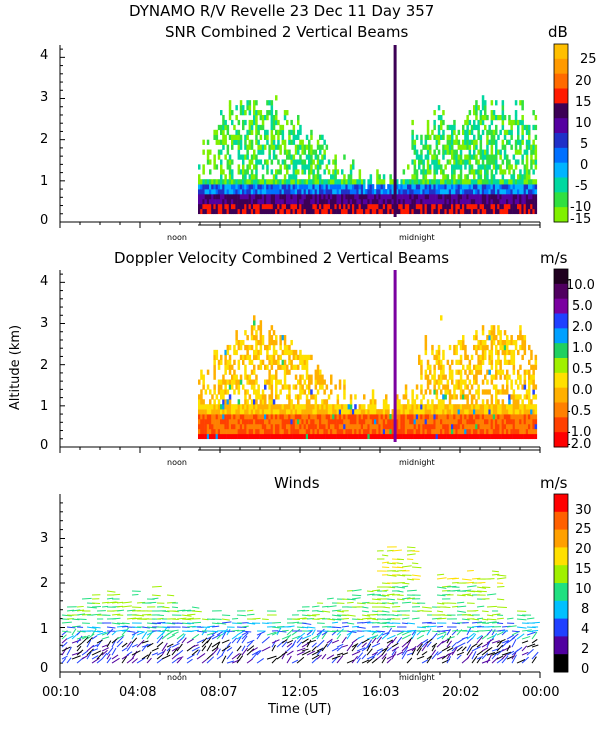 Image resolution: width=600 pixels, height=750 pixels. I want to click on panel0-colorbar-segment, so click(561, 111).